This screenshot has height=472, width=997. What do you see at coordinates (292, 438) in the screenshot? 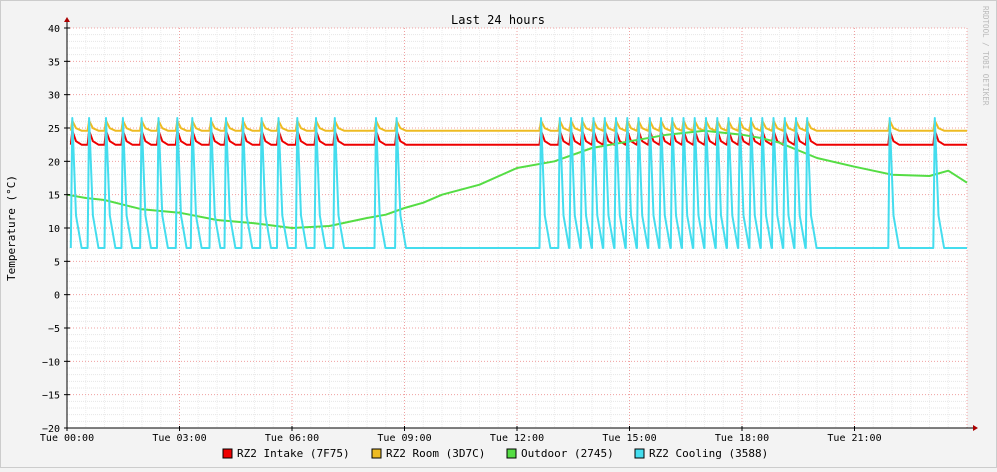
I see `x-tick-label: Tue 06:00` at bounding box center [292, 438].